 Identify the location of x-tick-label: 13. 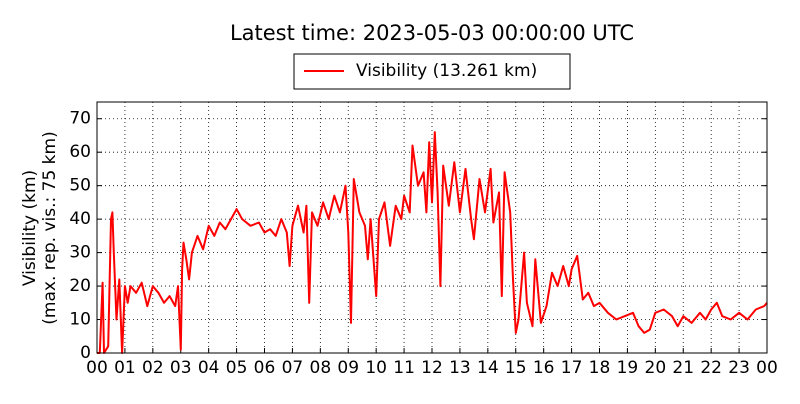
(460, 368).